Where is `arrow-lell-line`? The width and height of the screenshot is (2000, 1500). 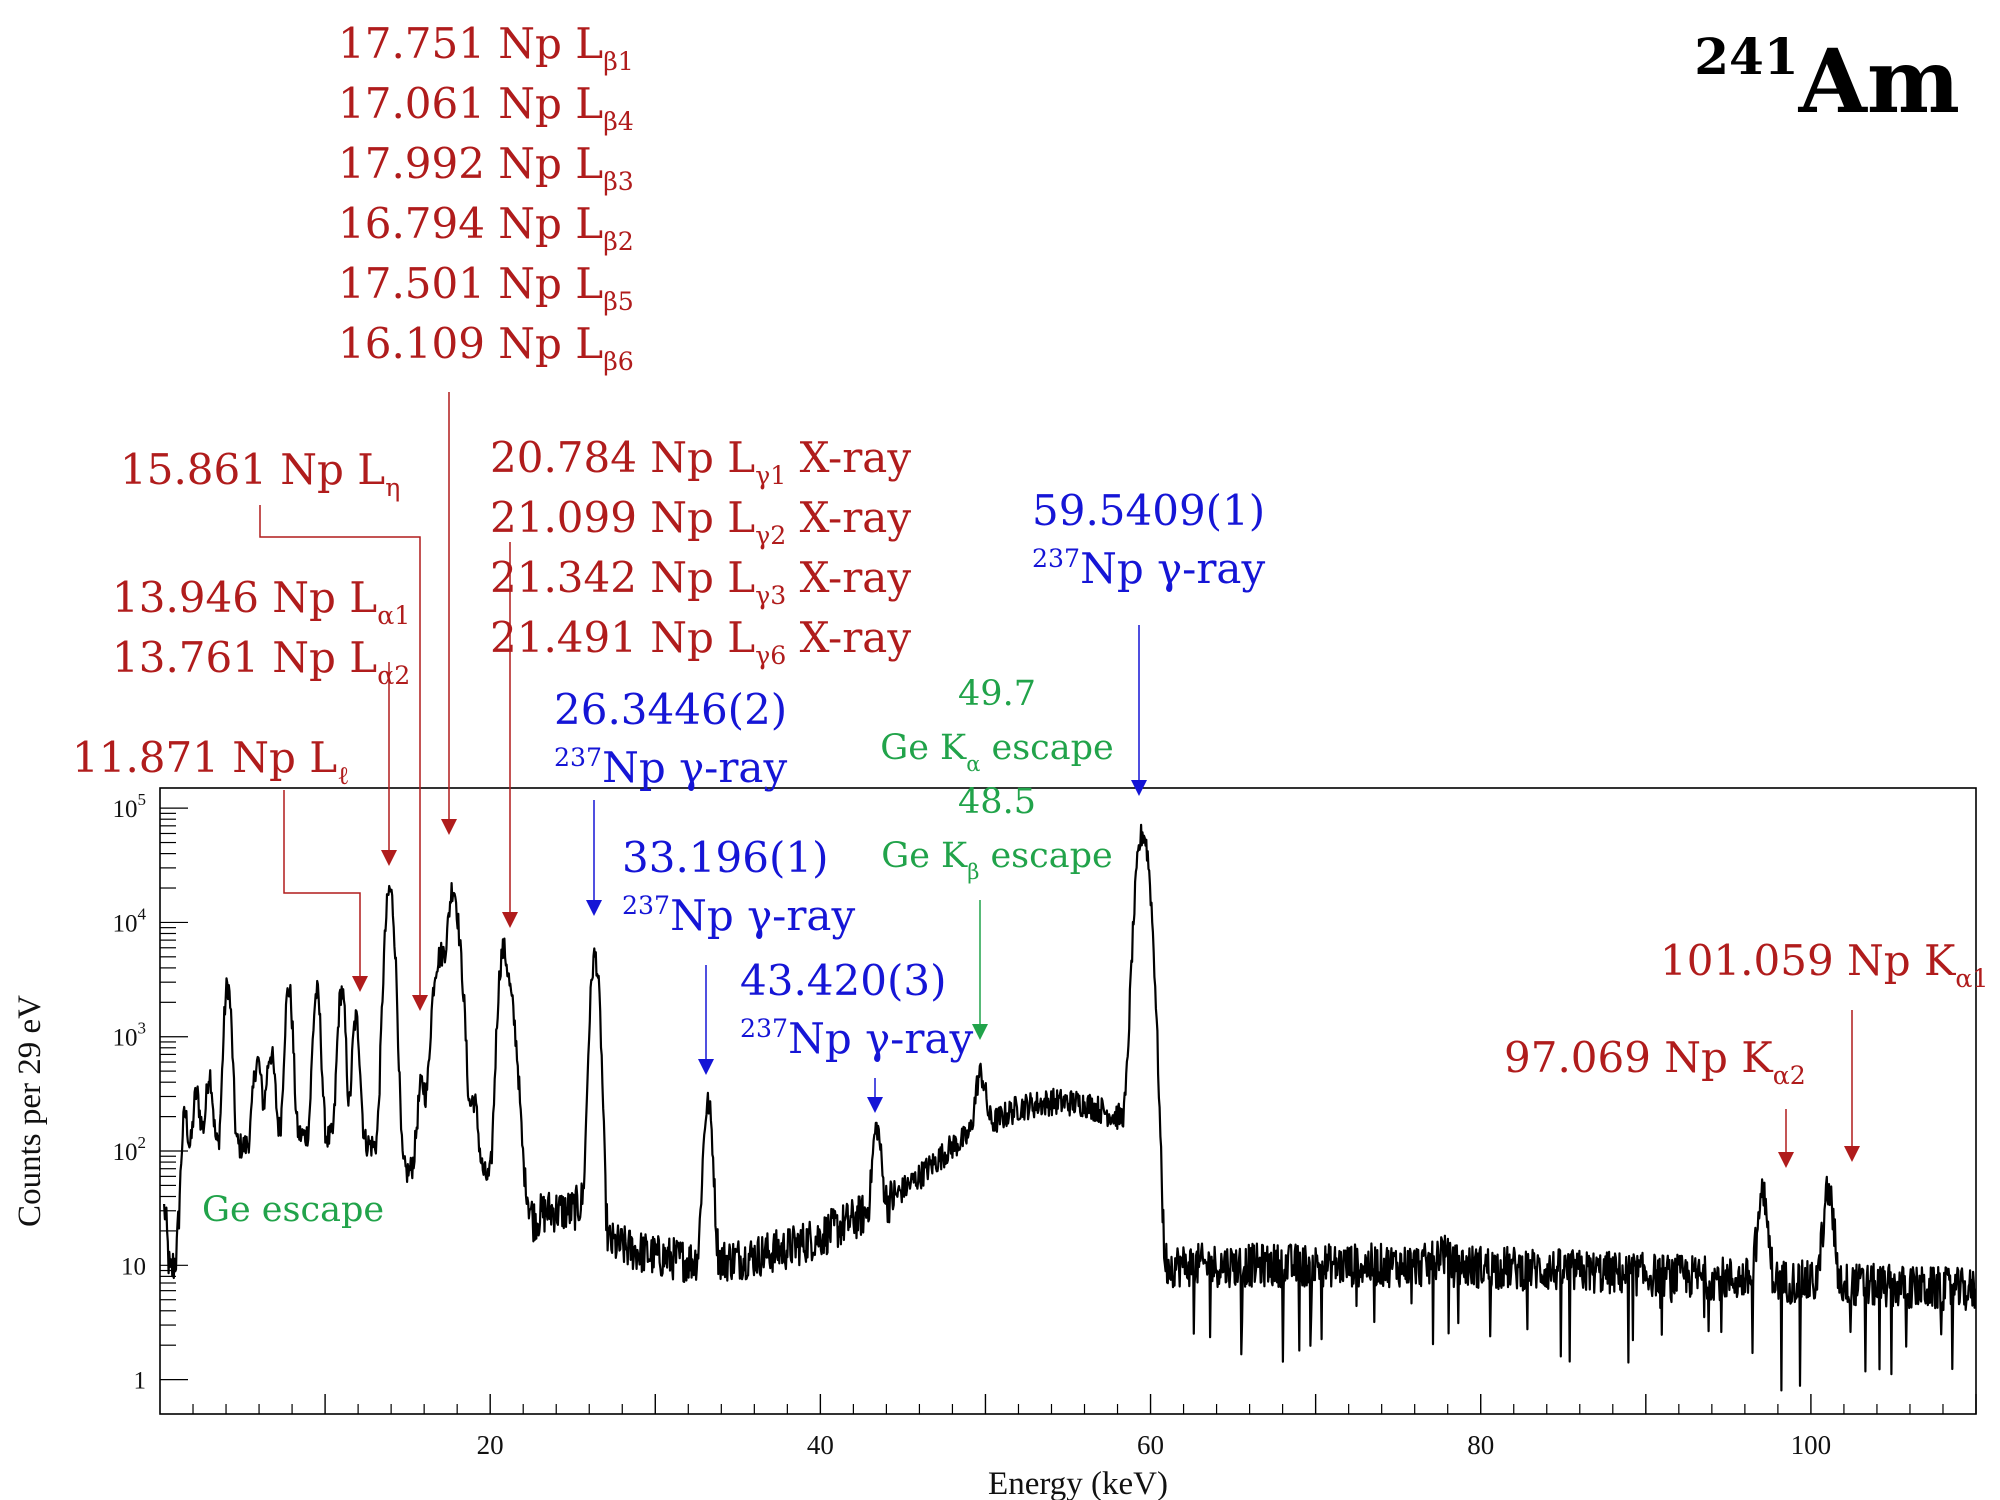 arrow-lell-line is located at coordinates (322, 884).